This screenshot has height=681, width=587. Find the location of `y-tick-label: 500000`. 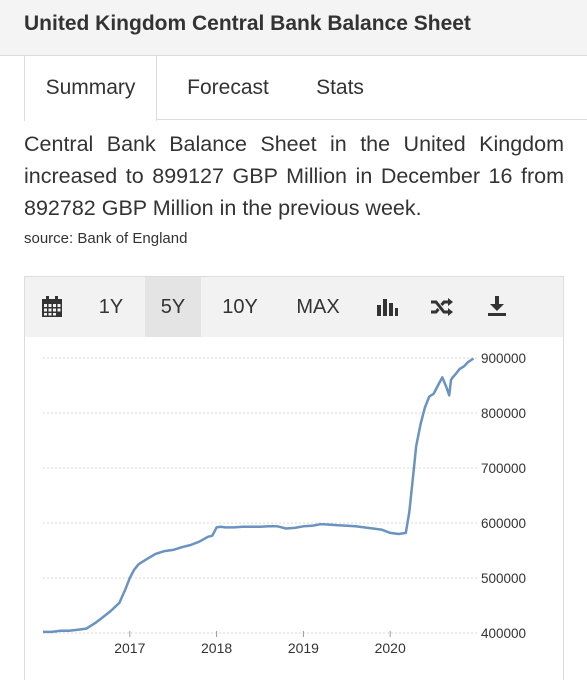

y-tick-label: 500000 is located at coordinates (503, 578).